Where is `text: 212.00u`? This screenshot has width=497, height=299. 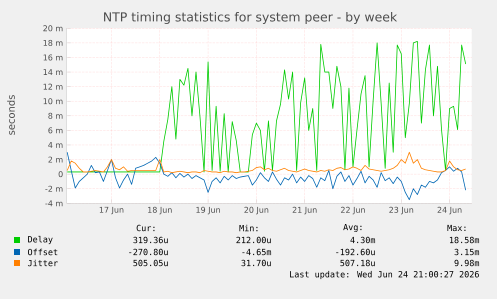
text: 212.00u is located at coordinates (253, 240).